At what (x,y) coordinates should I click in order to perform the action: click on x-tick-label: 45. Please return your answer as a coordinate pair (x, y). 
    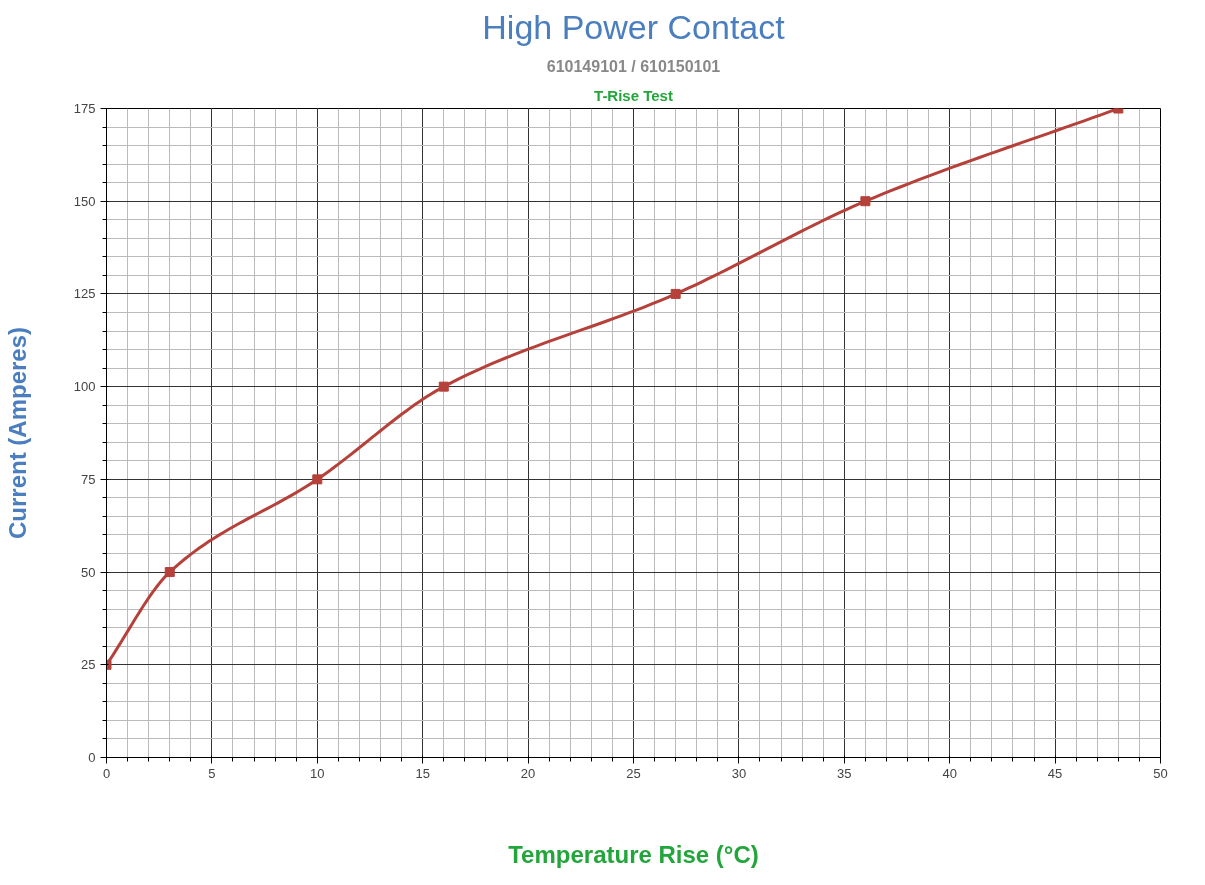
    Looking at the image, I should click on (1055, 773).